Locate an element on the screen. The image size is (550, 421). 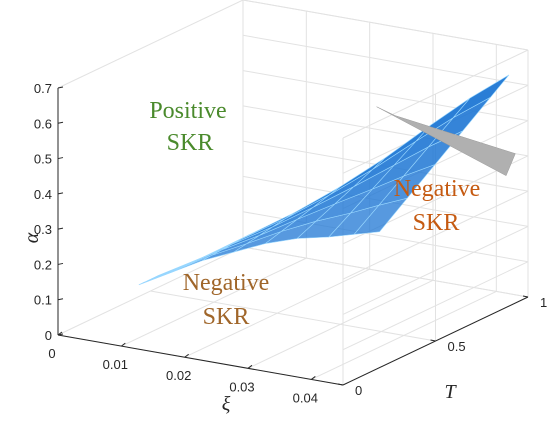
y-tick-label: 0.5 is located at coordinates (457, 346).